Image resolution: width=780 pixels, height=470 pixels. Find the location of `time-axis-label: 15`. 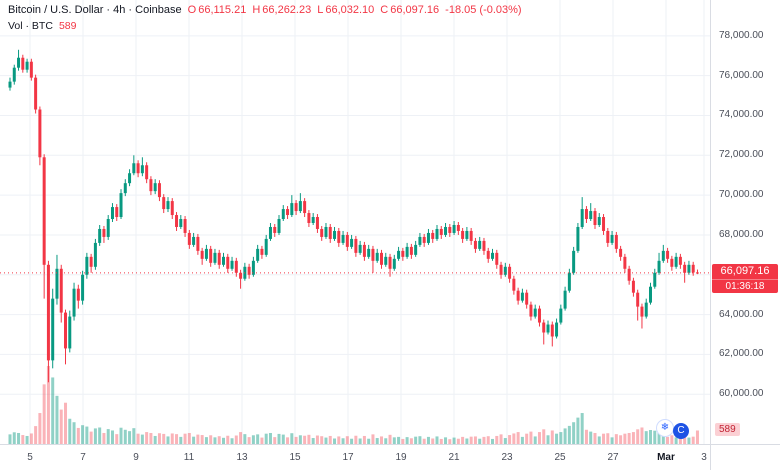

time-axis-label: 15 is located at coordinates (295, 457).